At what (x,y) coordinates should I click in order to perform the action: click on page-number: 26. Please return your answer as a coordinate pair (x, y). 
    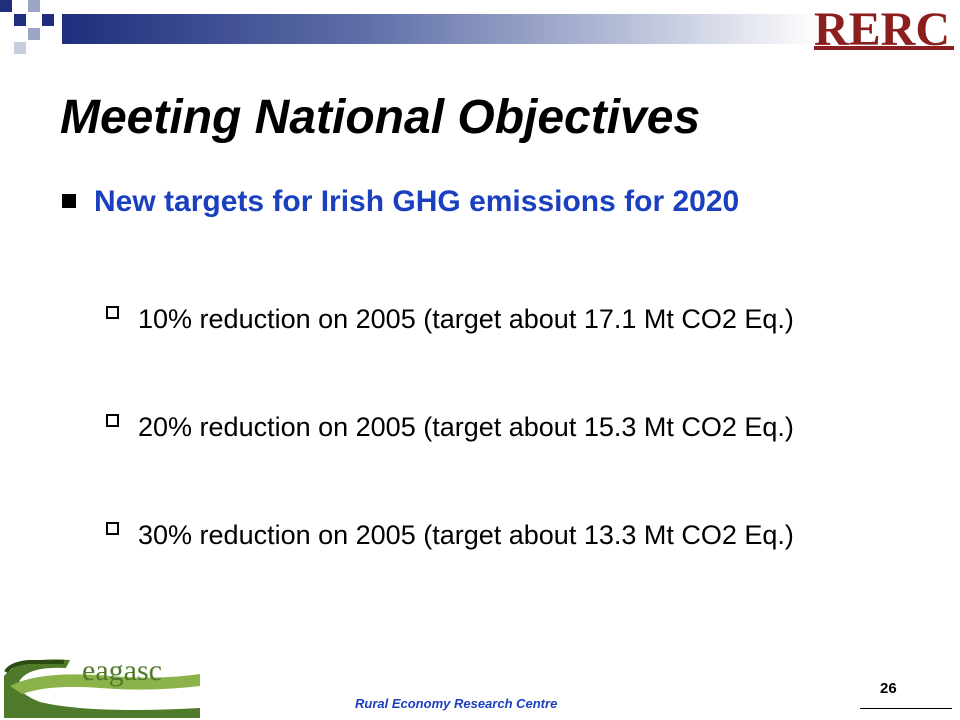
    Looking at the image, I should click on (888, 688).